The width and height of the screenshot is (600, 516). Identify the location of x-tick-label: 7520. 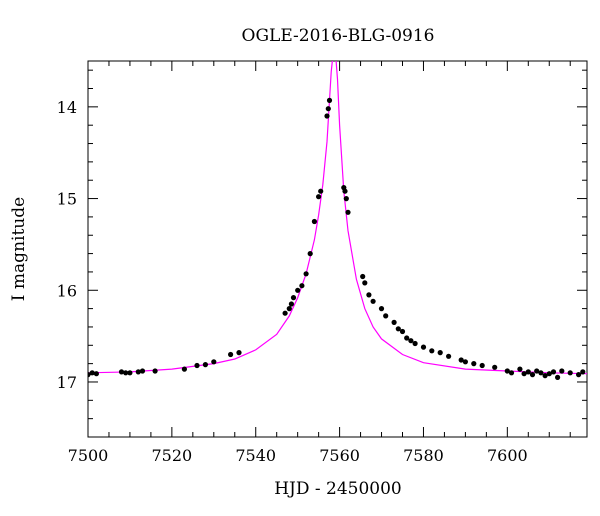
(172, 455).